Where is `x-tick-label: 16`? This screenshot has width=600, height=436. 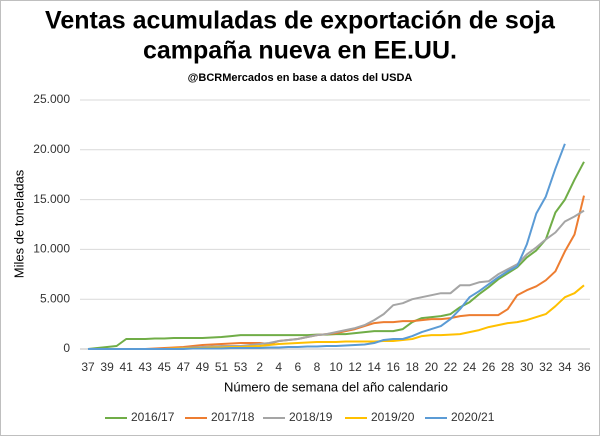
x-tick-label: 16 is located at coordinates (394, 367).